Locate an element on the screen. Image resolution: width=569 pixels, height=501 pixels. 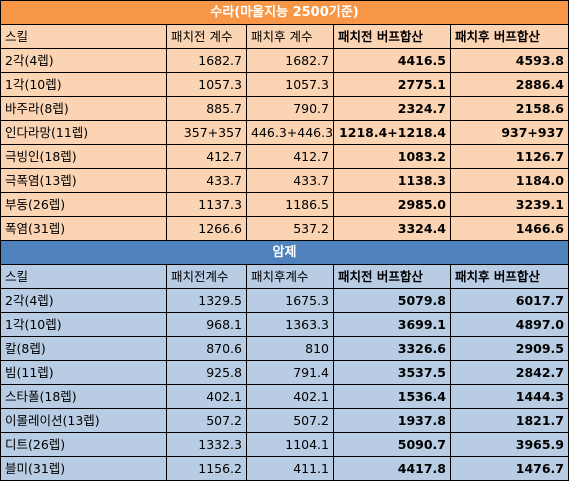
before-coef-cell: 870.6 is located at coordinates (206, 348).